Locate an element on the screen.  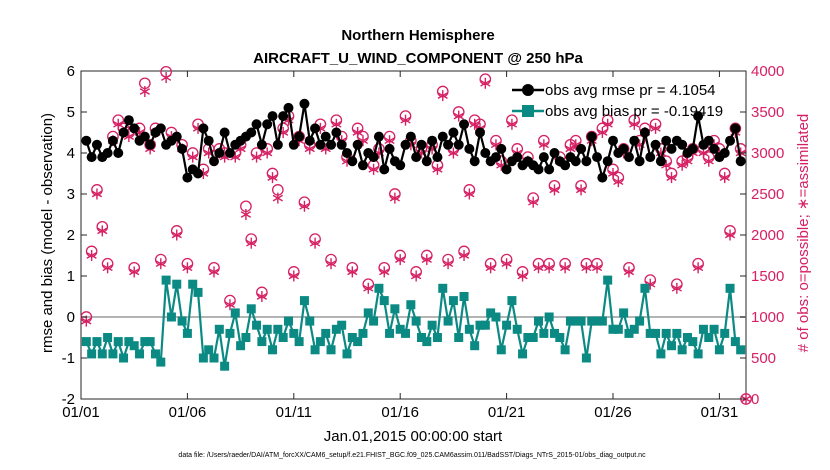
x-tick-label: 01/06 is located at coordinates (188, 412).